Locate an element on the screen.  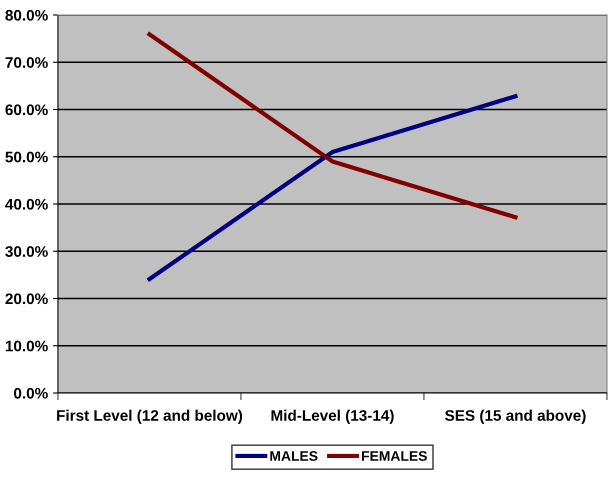
x-tick-label: Mid-Level (13-14) is located at coordinates (333, 417).